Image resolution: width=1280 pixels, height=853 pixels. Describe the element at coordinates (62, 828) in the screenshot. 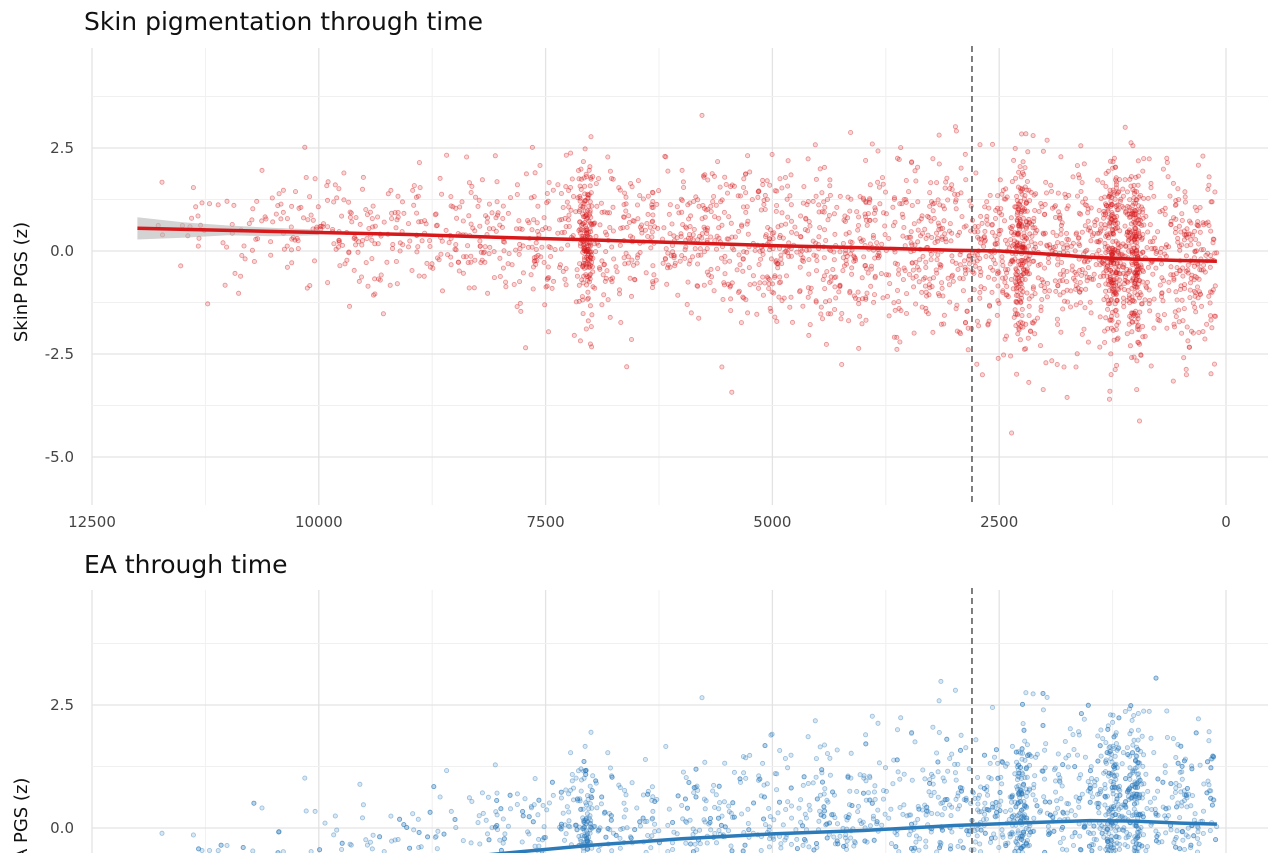

I see `y-tick-label: 0.0` at that location.